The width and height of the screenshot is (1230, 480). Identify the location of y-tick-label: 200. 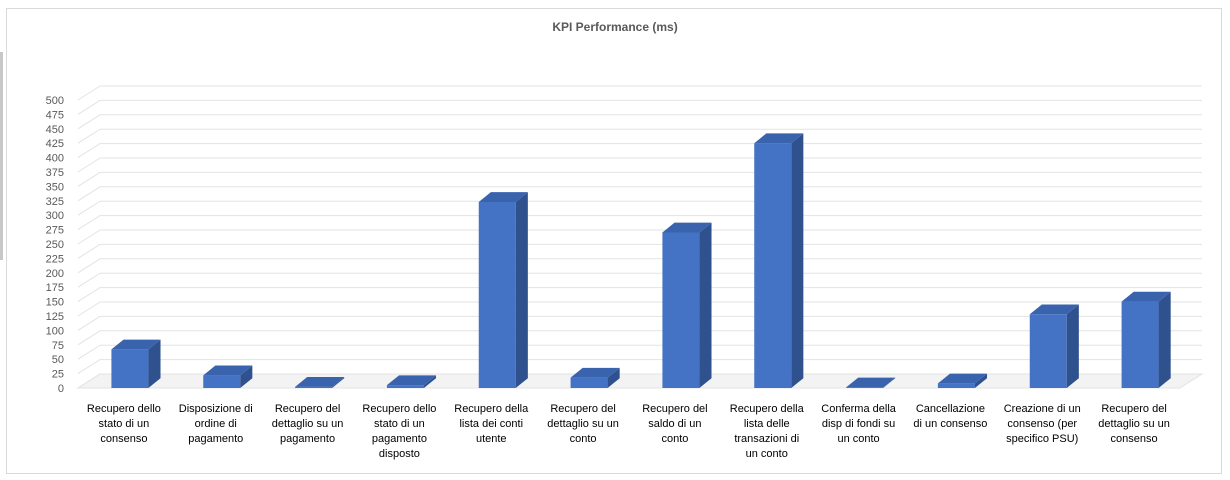
(55, 274).